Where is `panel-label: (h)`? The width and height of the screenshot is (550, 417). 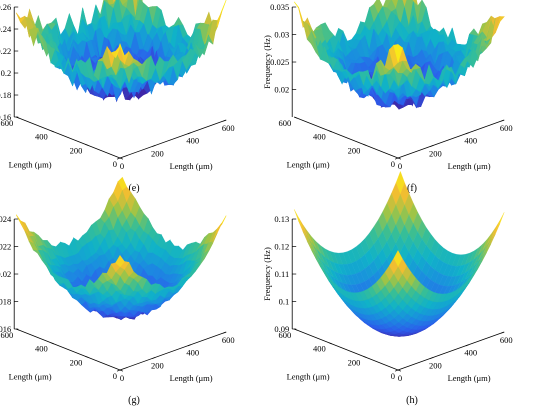 panel-label: (h) is located at coordinates (412, 400).